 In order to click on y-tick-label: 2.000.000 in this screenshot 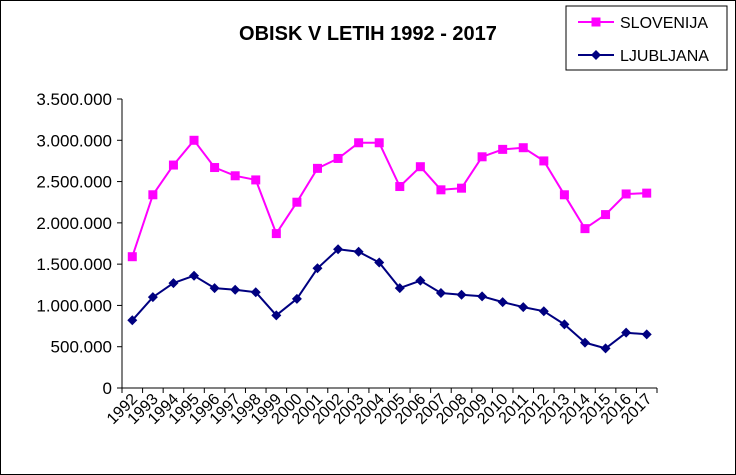, I will do `click(74, 223)`.